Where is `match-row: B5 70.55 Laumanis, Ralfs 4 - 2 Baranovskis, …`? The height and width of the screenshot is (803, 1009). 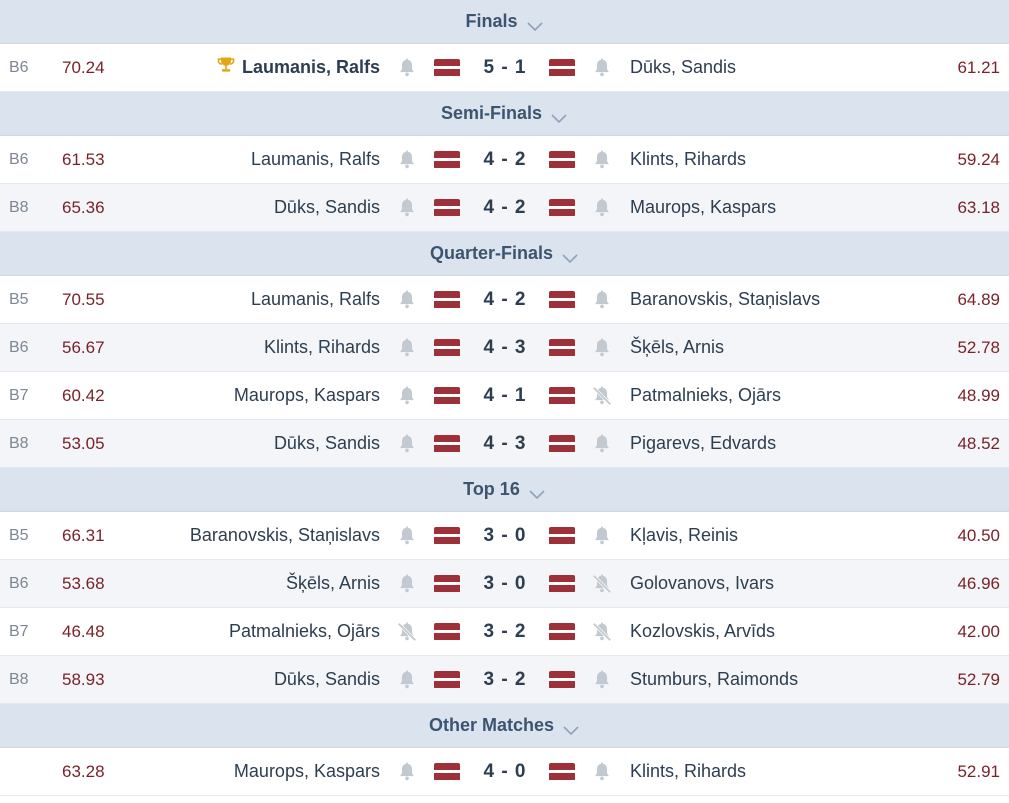
match-row: B5 70.55 Laumanis, Ralfs 4 - 2 Baranovskis, … is located at coordinates (504, 300).